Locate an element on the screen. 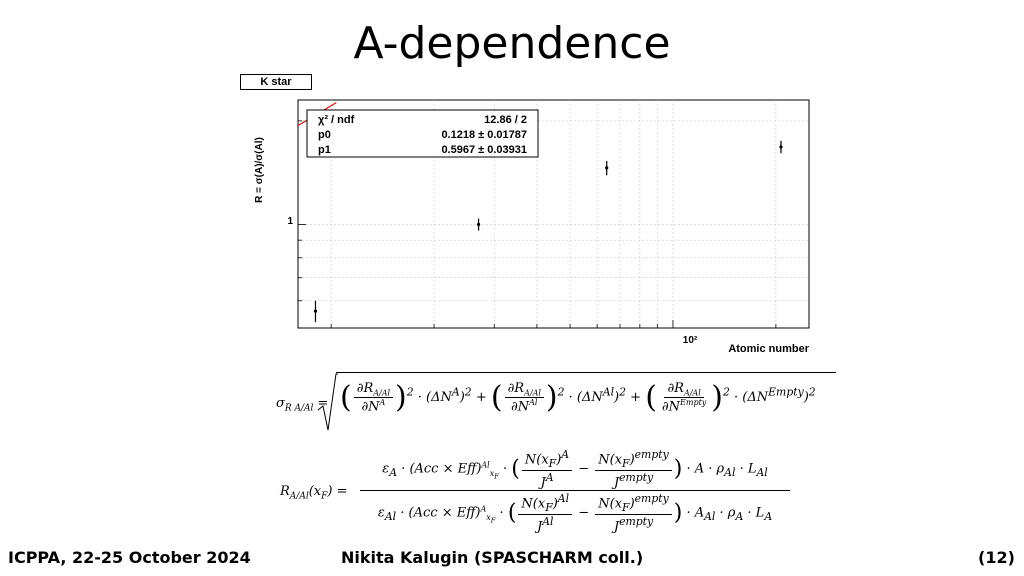 The height and width of the screenshot is (576, 1024). footer-page-number: (12) is located at coordinates (996, 557).